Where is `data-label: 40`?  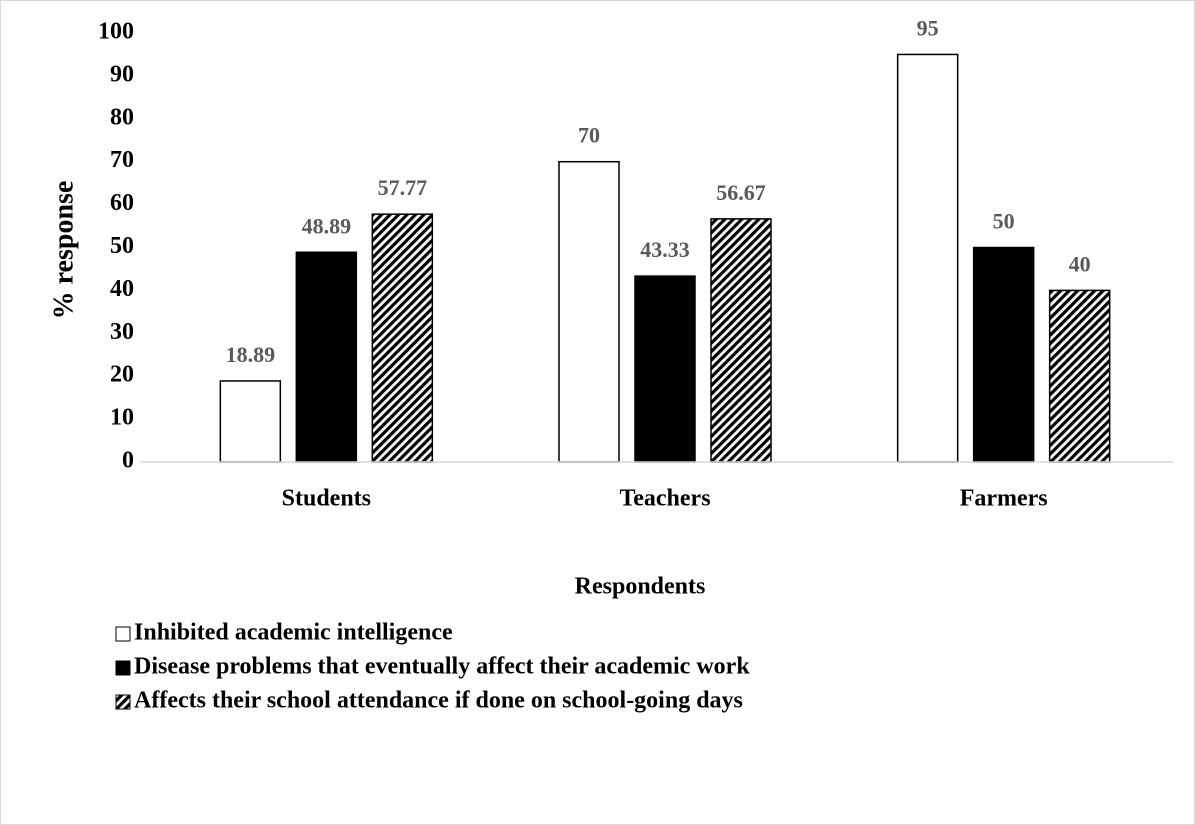 data-label: 40 is located at coordinates (1080, 263).